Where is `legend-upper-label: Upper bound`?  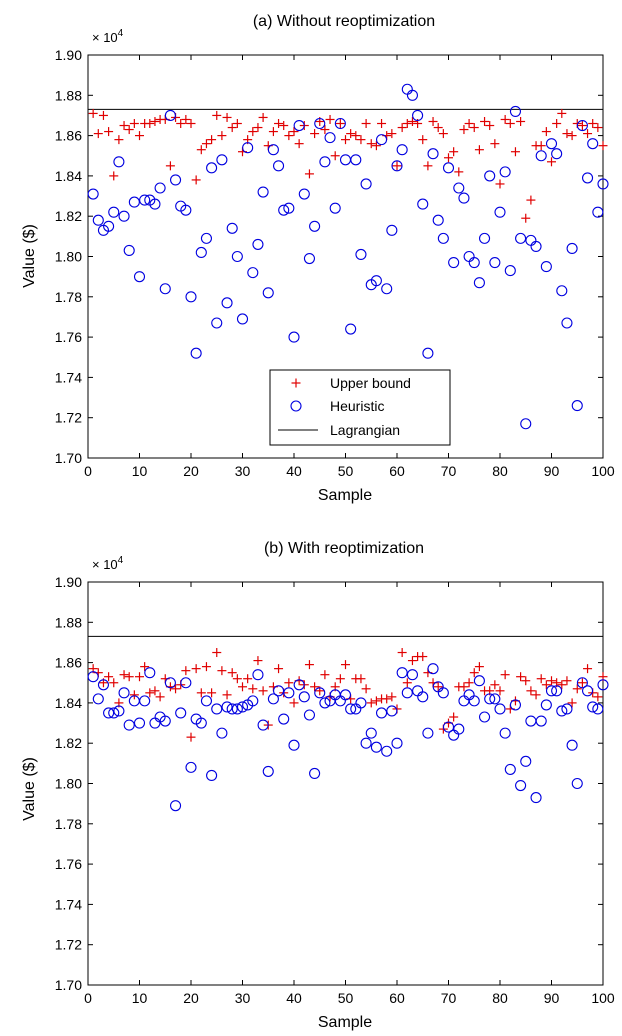 legend-upper-label: Upper bound is located at coordinates (370, 383).